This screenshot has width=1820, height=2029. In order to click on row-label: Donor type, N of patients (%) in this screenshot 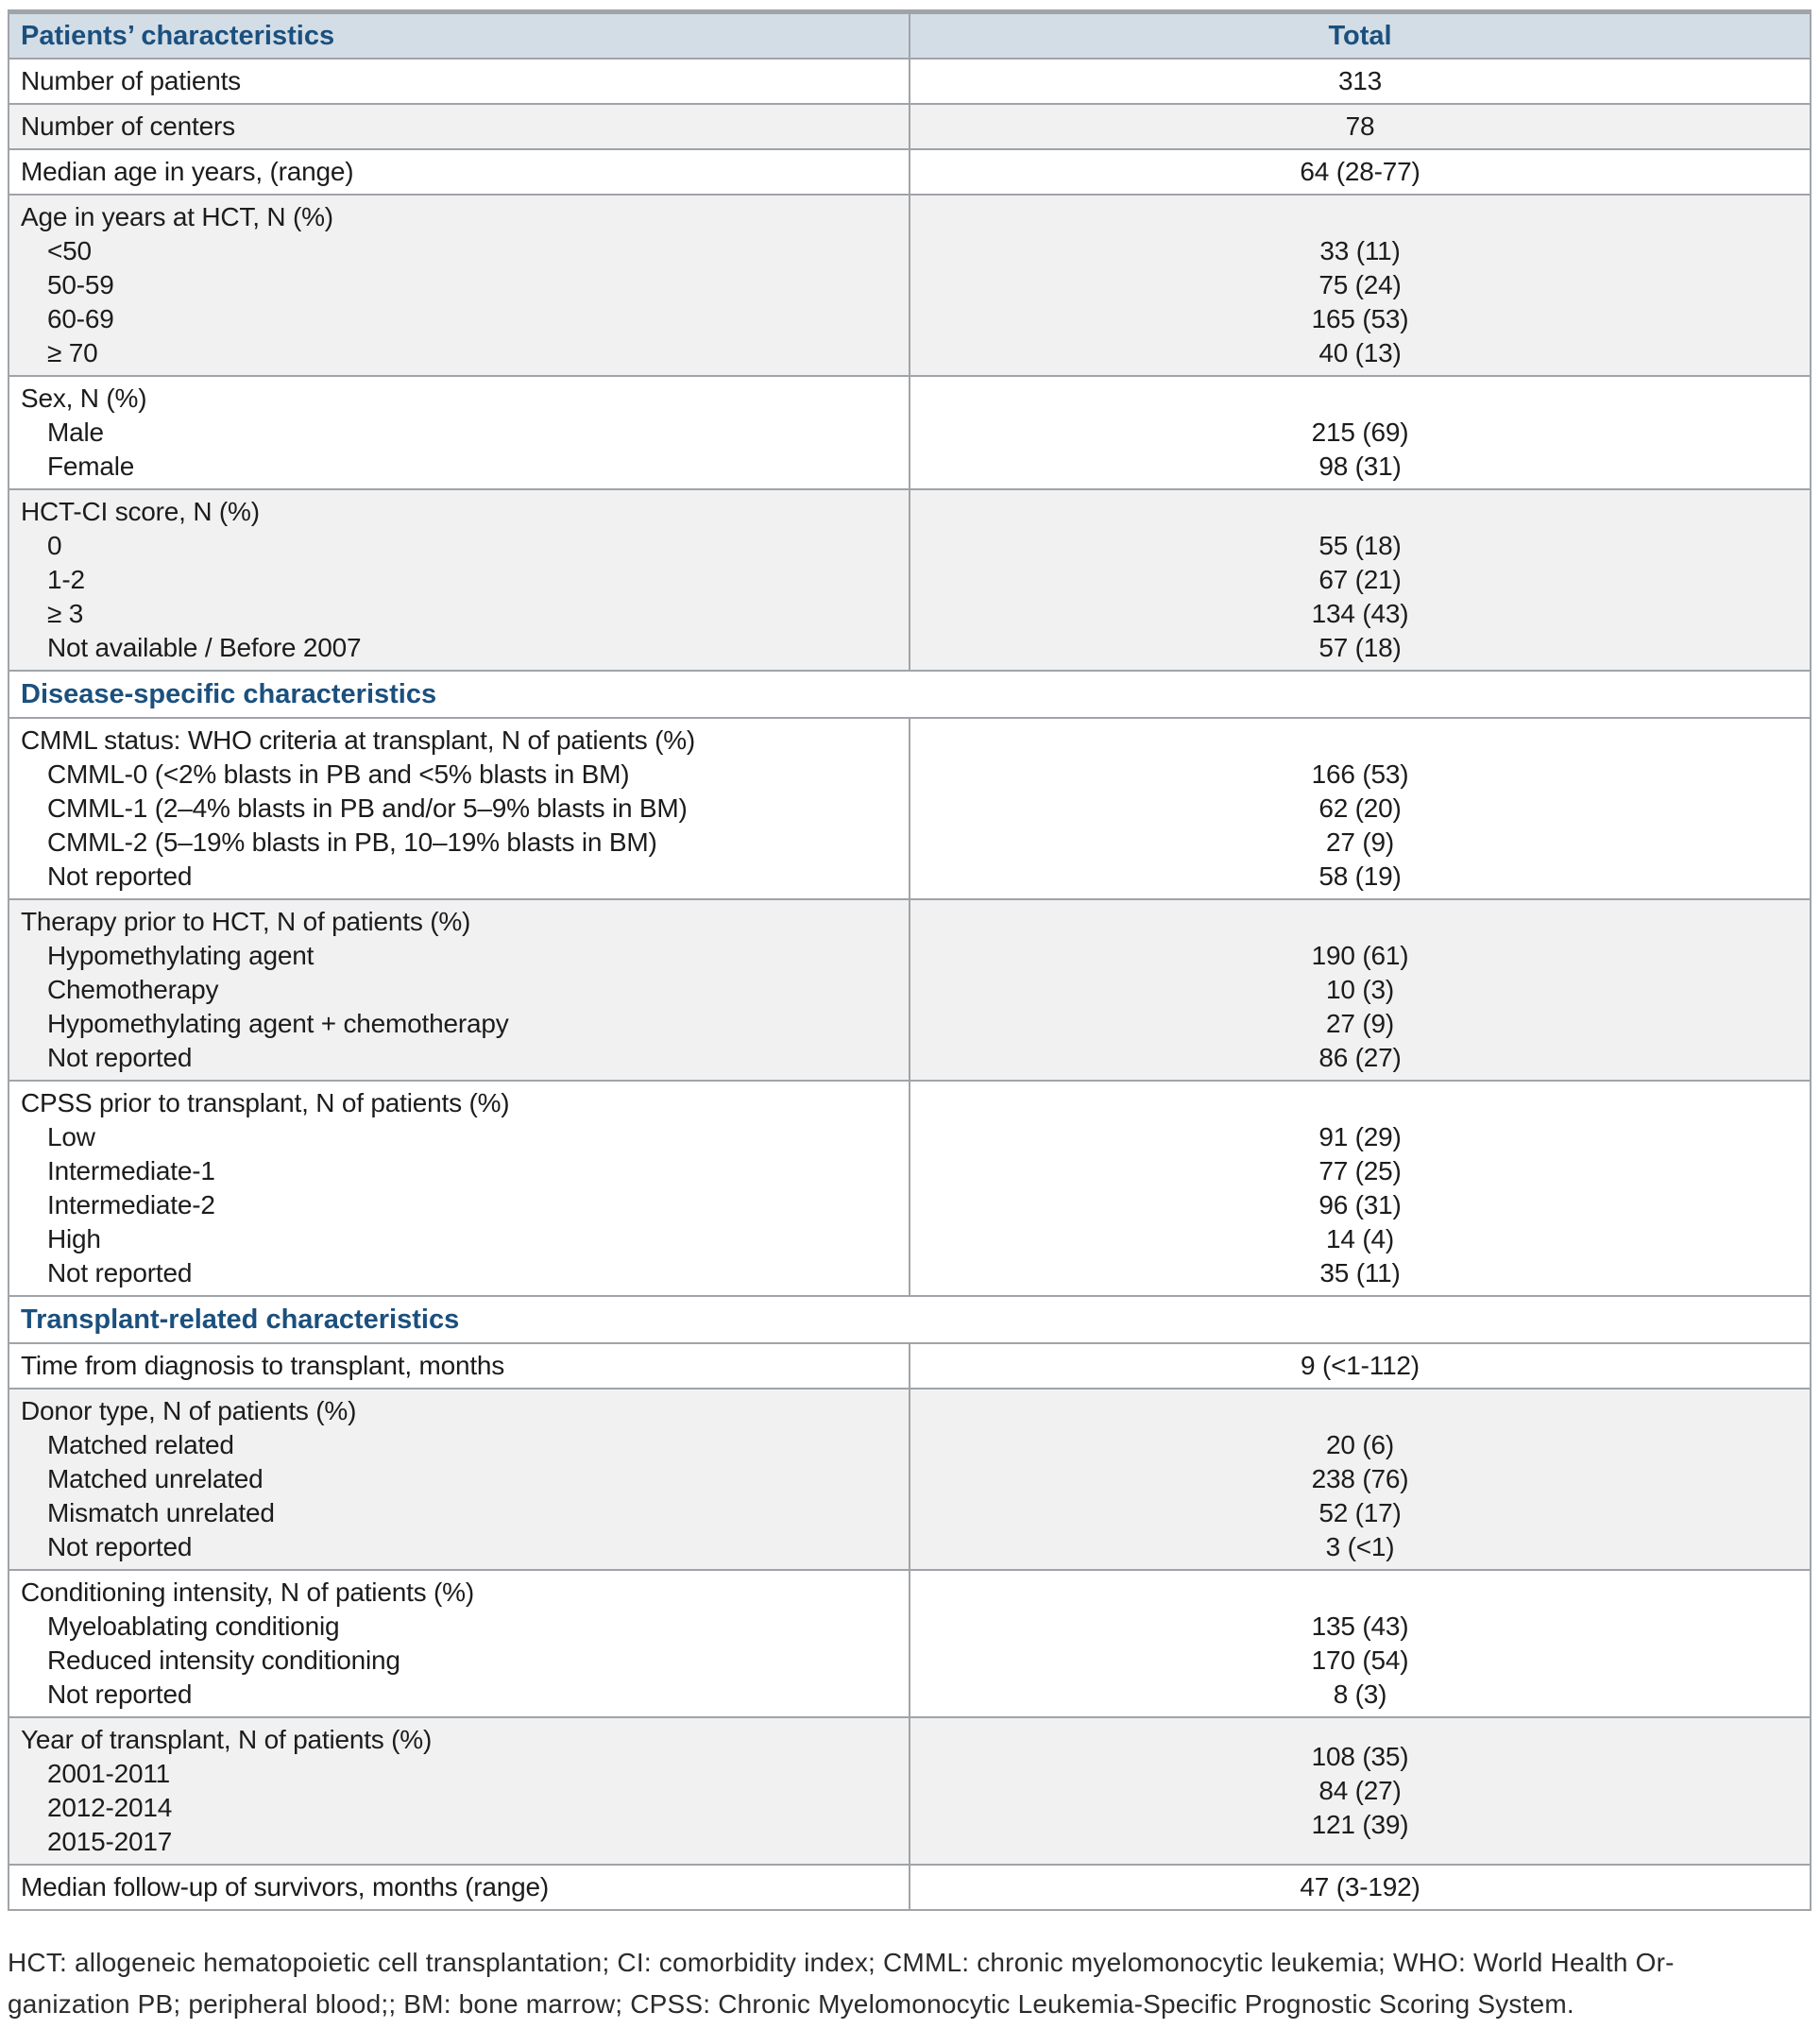, I will do `click(189, 1410)`.